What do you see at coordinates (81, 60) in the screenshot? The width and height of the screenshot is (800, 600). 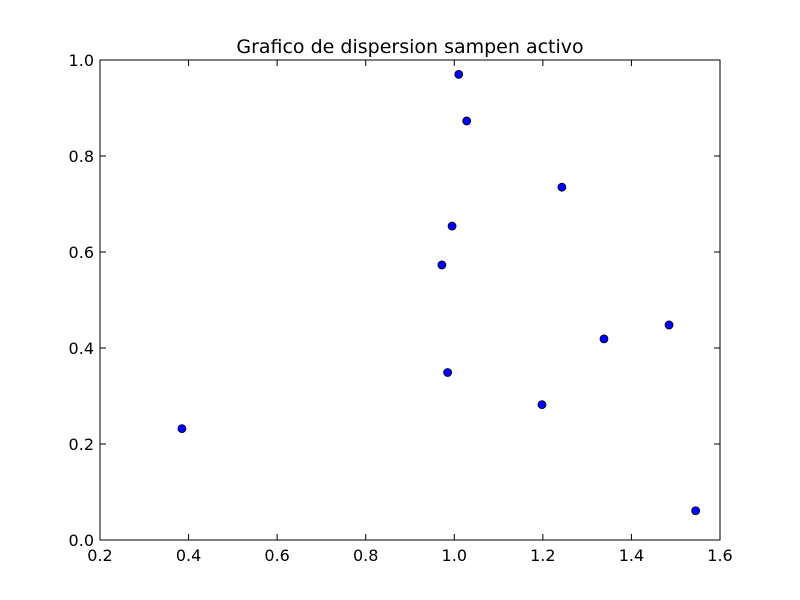 I see `y-tick-label: 1.0` at bounding box center [81, 60].